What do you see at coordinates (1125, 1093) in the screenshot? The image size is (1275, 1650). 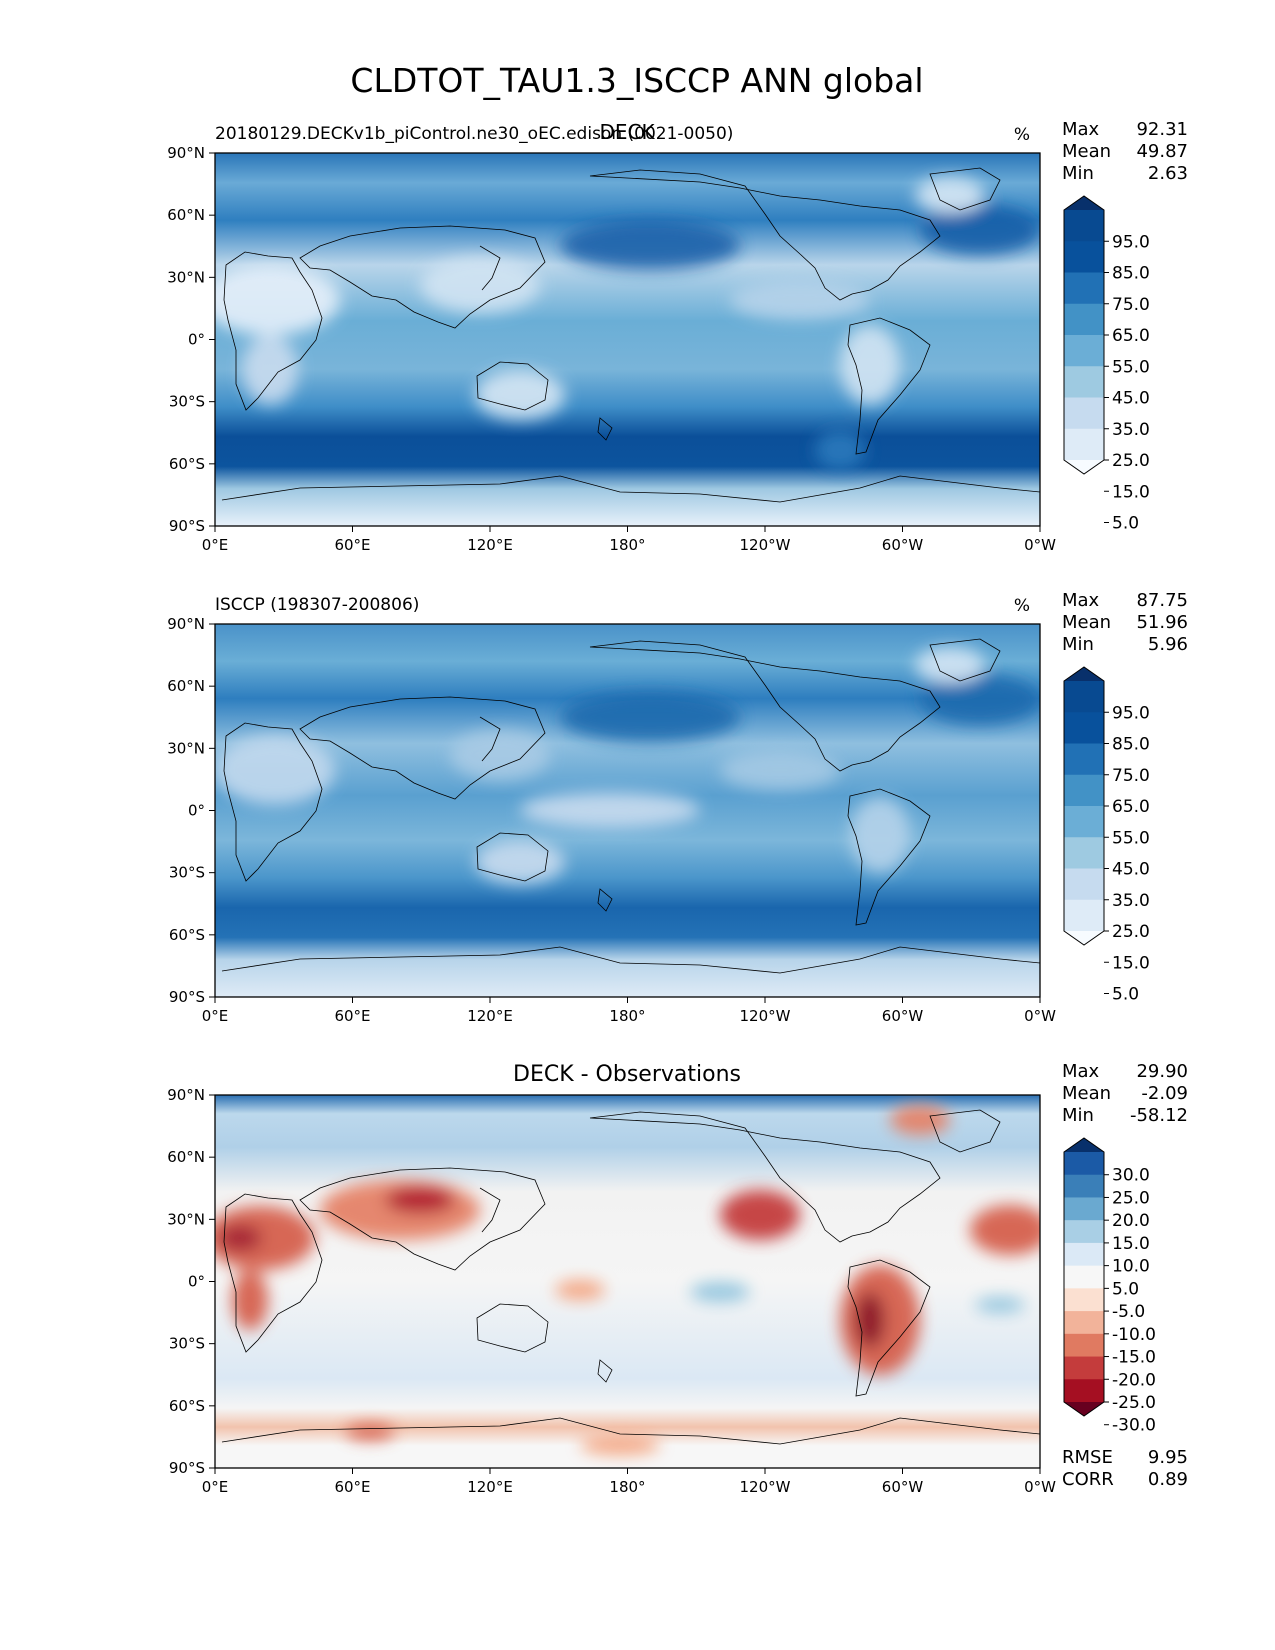 I see `stats-block: Max 29.90 Mean -2.09 Min -58.12` at bounding box center [1125, 1093].